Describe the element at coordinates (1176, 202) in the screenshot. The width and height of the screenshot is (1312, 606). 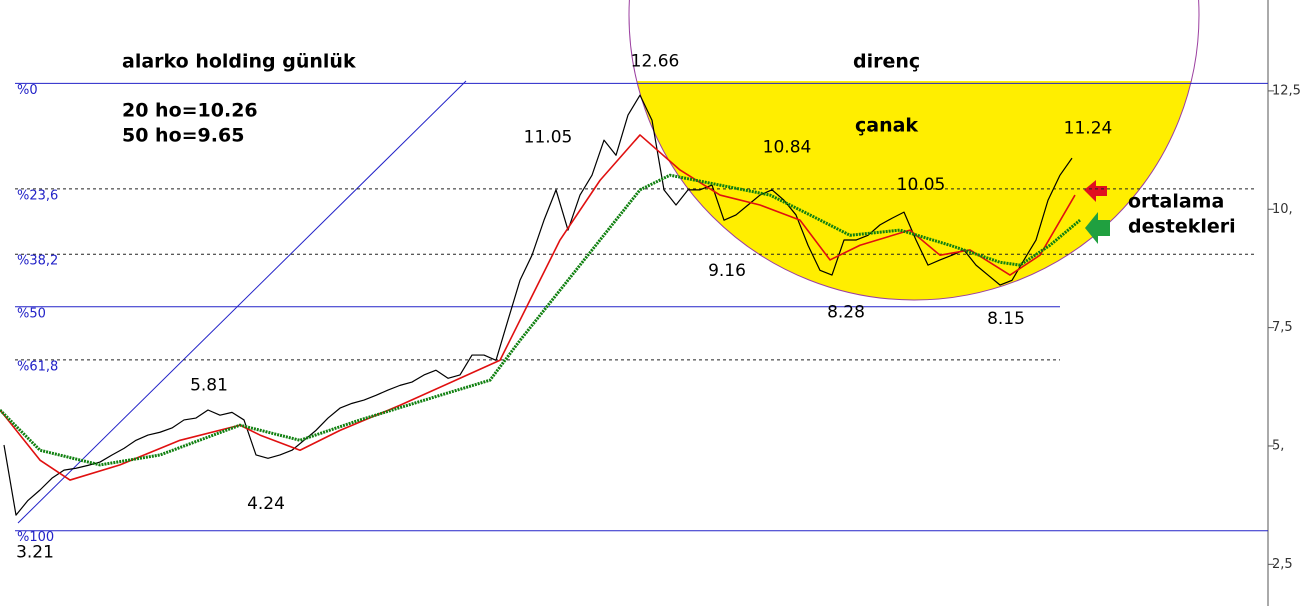
I see `support-note: ortalama` at that location.